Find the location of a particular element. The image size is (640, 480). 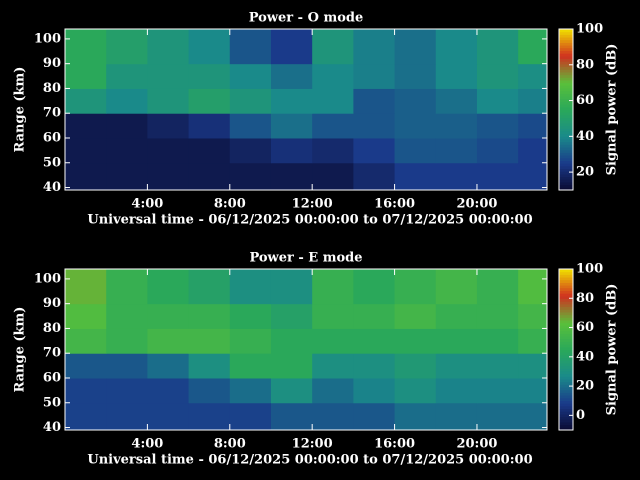

colorbar-tick-label: 40 is located at coordinates (585, 356).